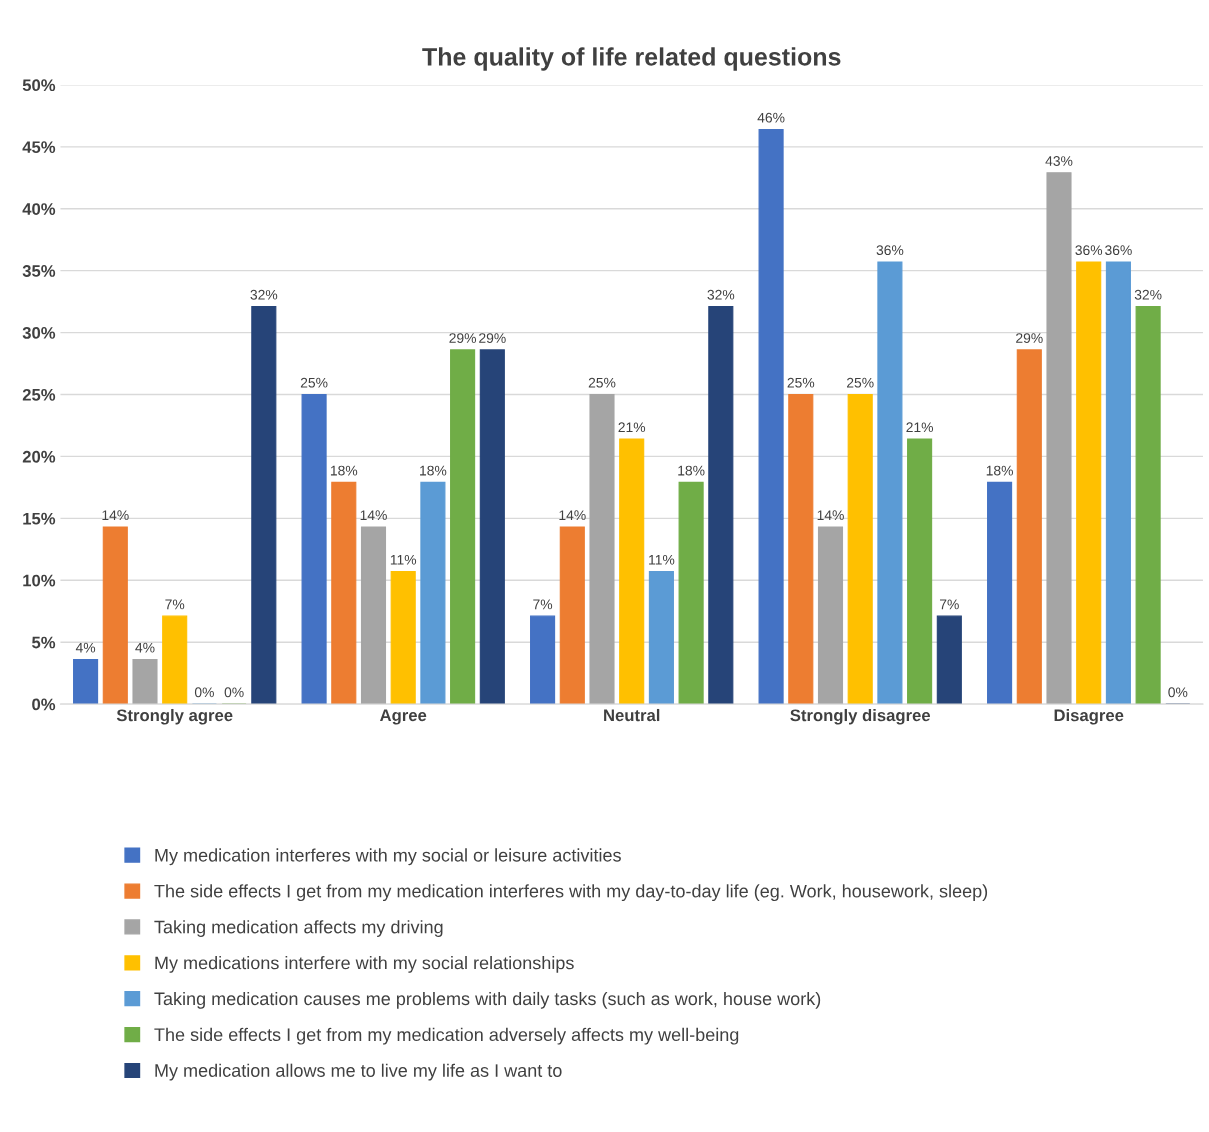 The width and height of the screenshot is (1209, 1132). What do you see at coordinates (388, 857) in the screenshot?
I see `legend-label: My medication interferes with my social or leisure activities` at bounding box center [388, 857].